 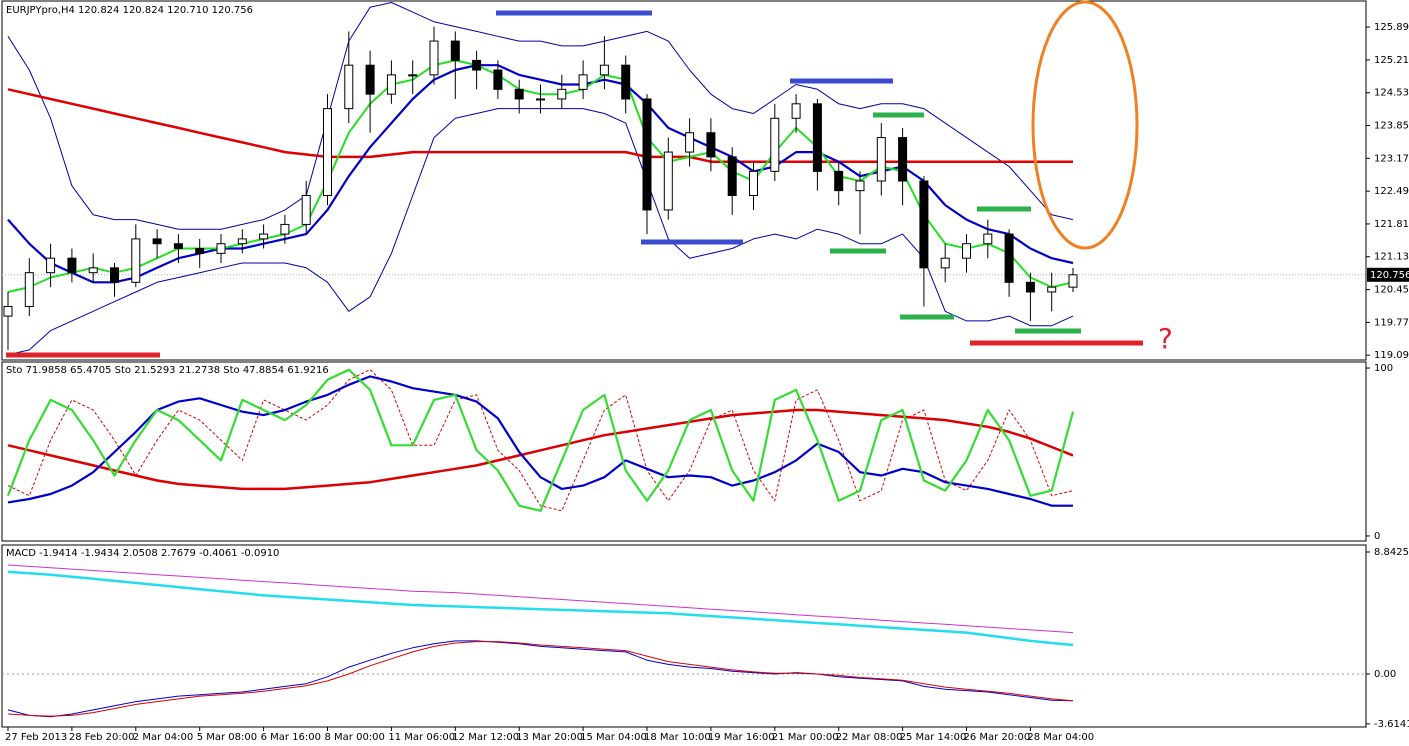 I want to click on last-price-box, so click(x=1388, y=274).